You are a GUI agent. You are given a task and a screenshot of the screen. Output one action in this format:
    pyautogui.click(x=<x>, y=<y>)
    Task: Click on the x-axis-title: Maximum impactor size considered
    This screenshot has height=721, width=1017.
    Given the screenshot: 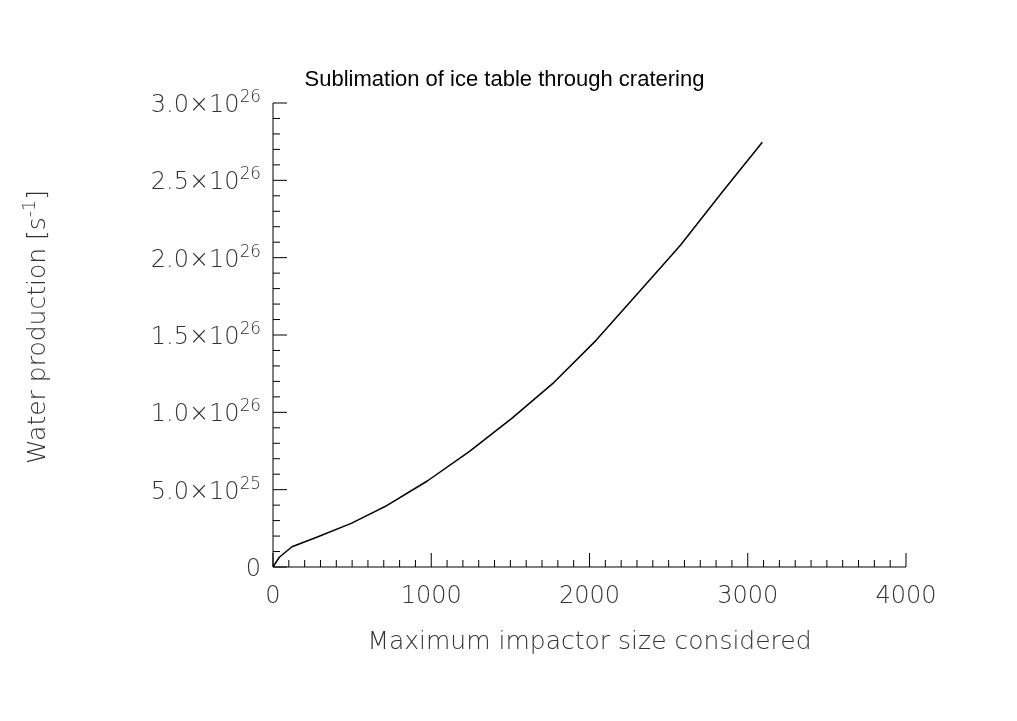 What is the action you would take?
    pyautogui.click(x=589, y=640)
    